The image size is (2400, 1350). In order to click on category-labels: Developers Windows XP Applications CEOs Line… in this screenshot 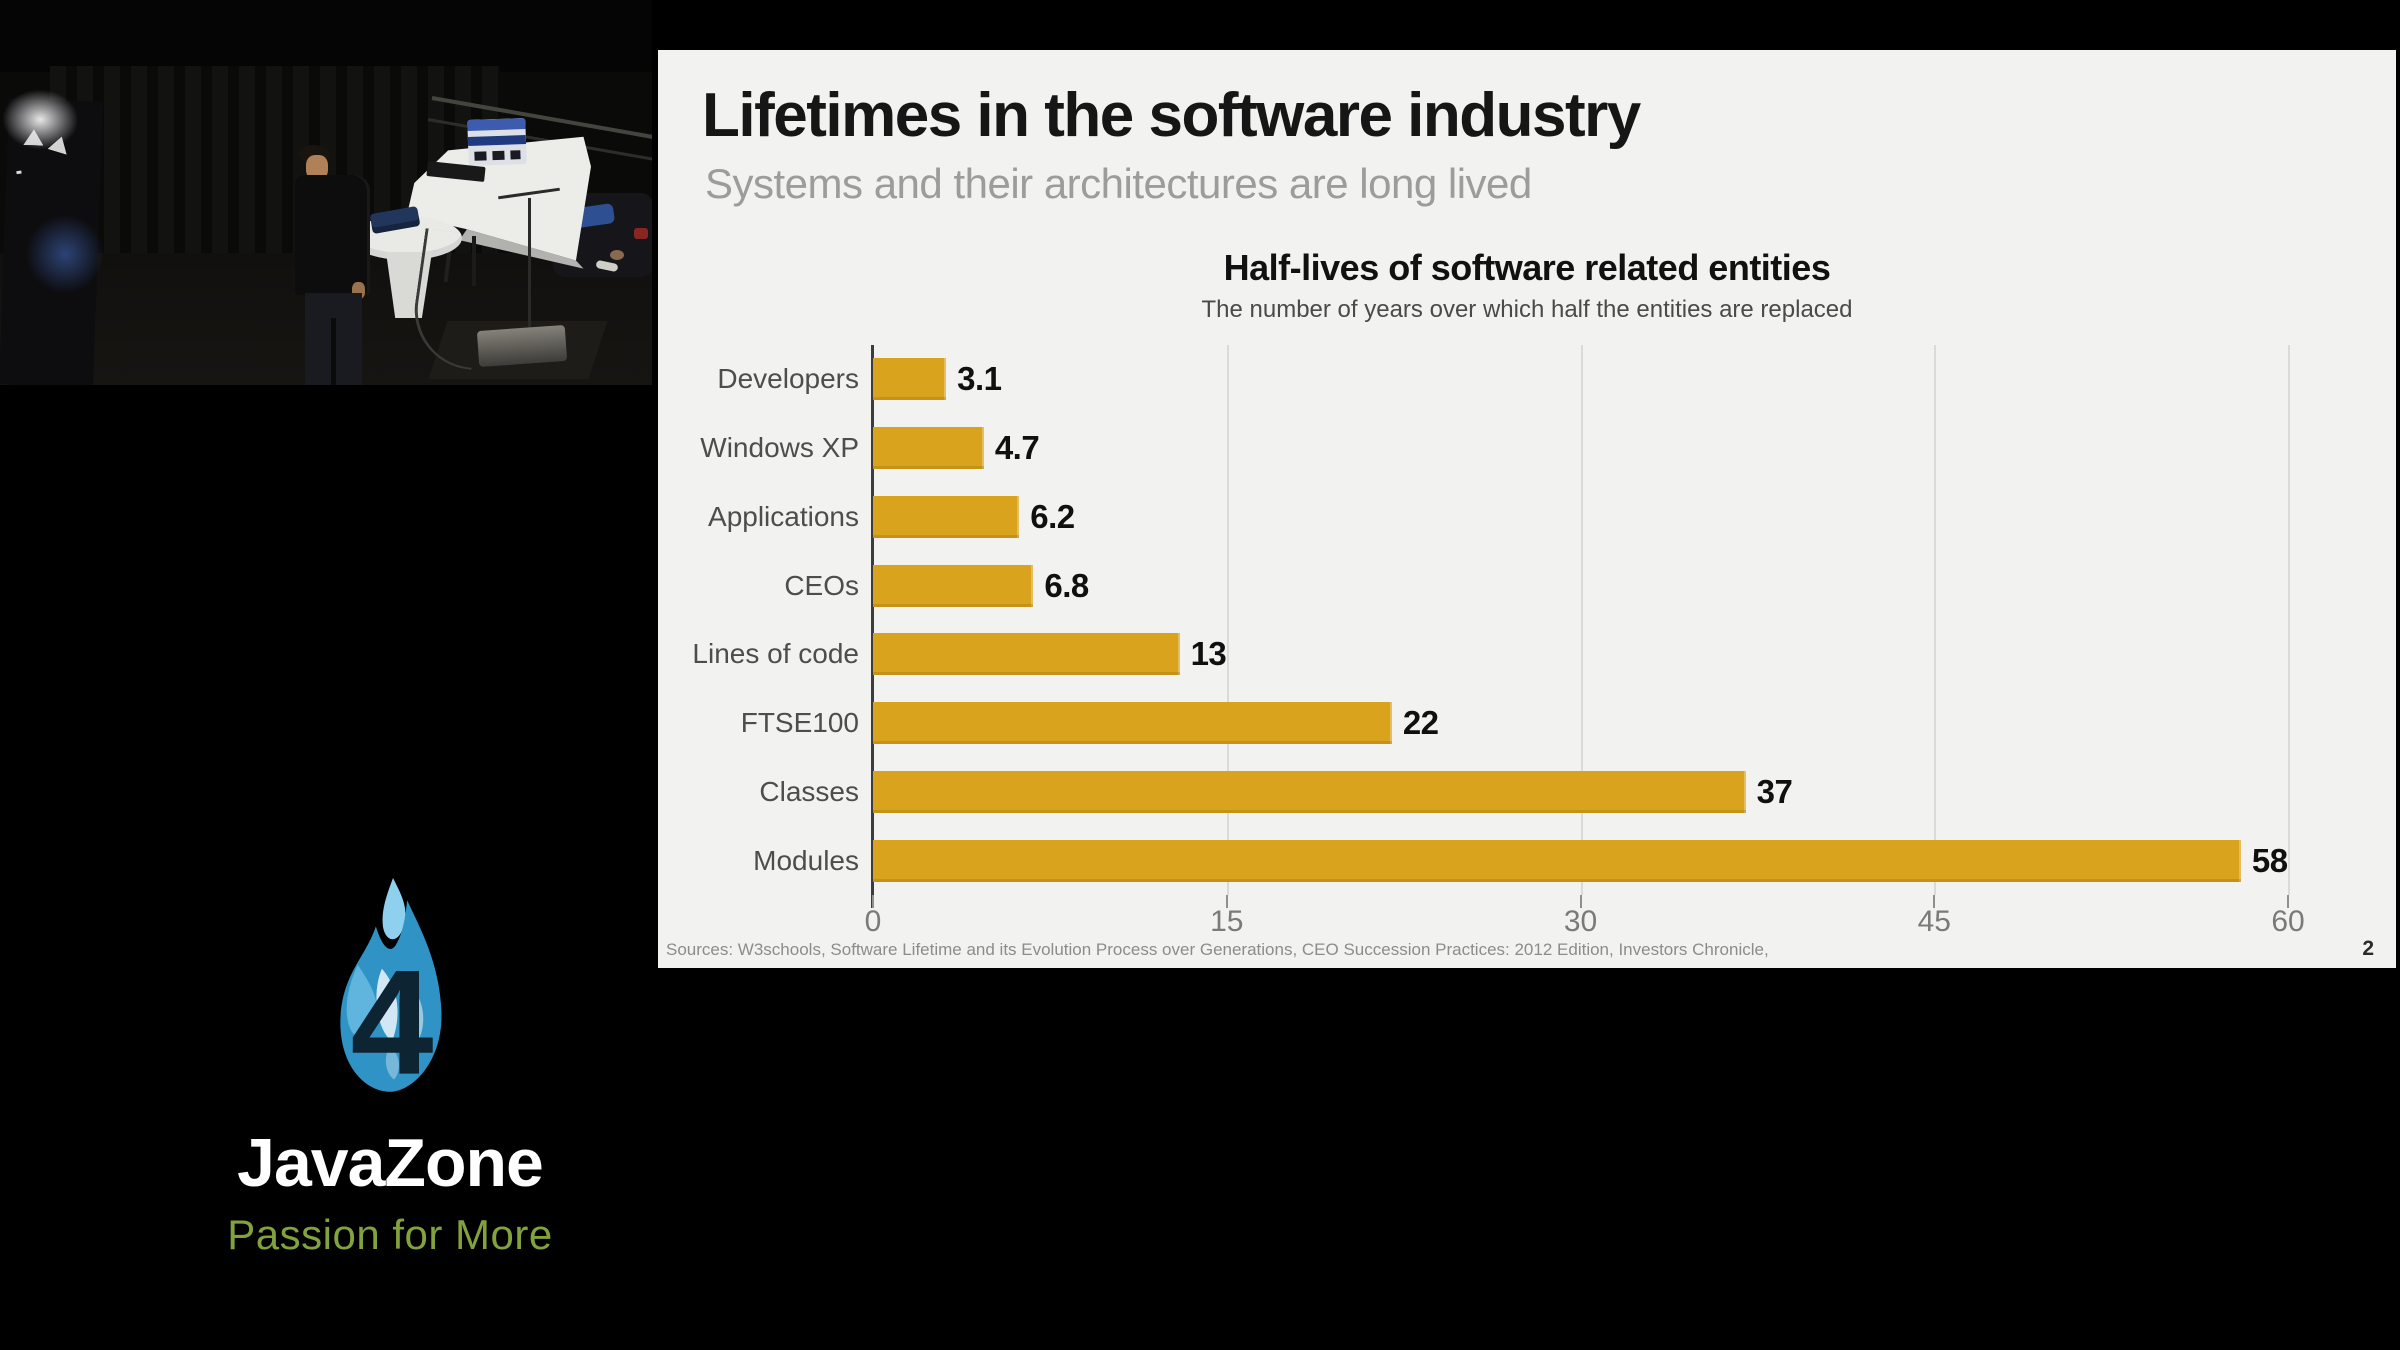, I will do `click(758, 620)`.